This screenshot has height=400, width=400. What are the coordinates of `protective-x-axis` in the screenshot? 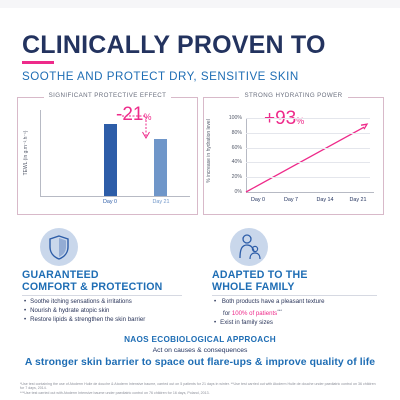 It's located at (115, 196).